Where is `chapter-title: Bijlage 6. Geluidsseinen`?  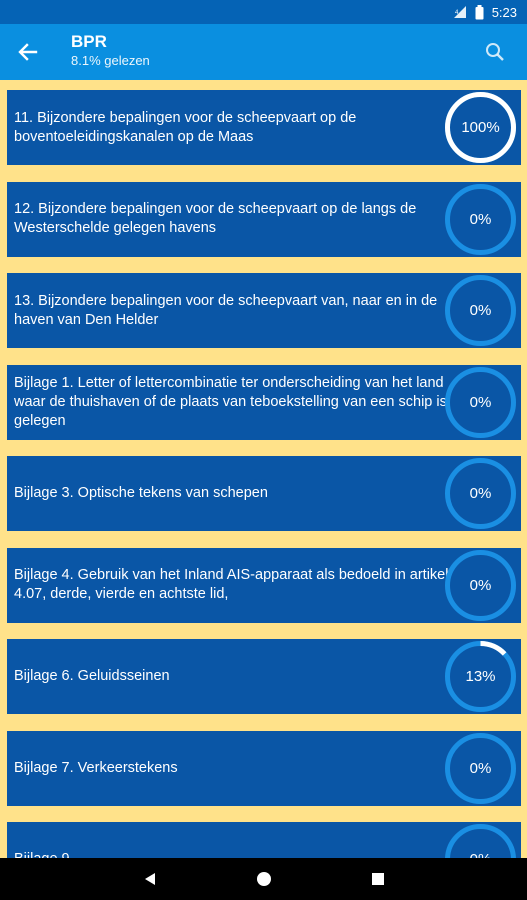
chapter-title: Bijlage 6. Geluidsseinen is located at coordinates (92, 676).